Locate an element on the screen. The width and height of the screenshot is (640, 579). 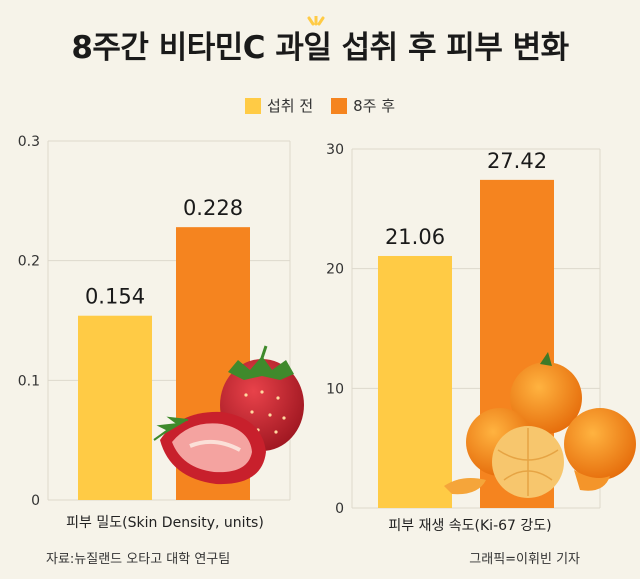
x-axis-label: 피부 재생 속도(Ki-67 강도) is located at coordinates (469, 526).